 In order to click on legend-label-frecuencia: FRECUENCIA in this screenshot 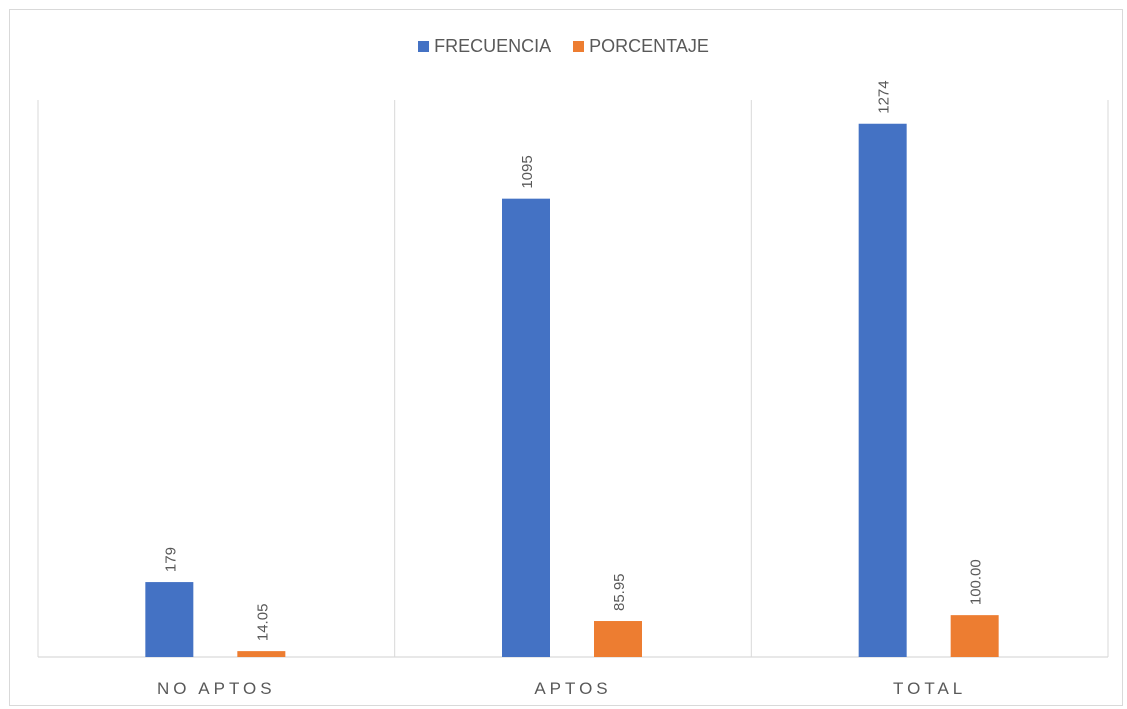, I will do `click(493, 46)`.